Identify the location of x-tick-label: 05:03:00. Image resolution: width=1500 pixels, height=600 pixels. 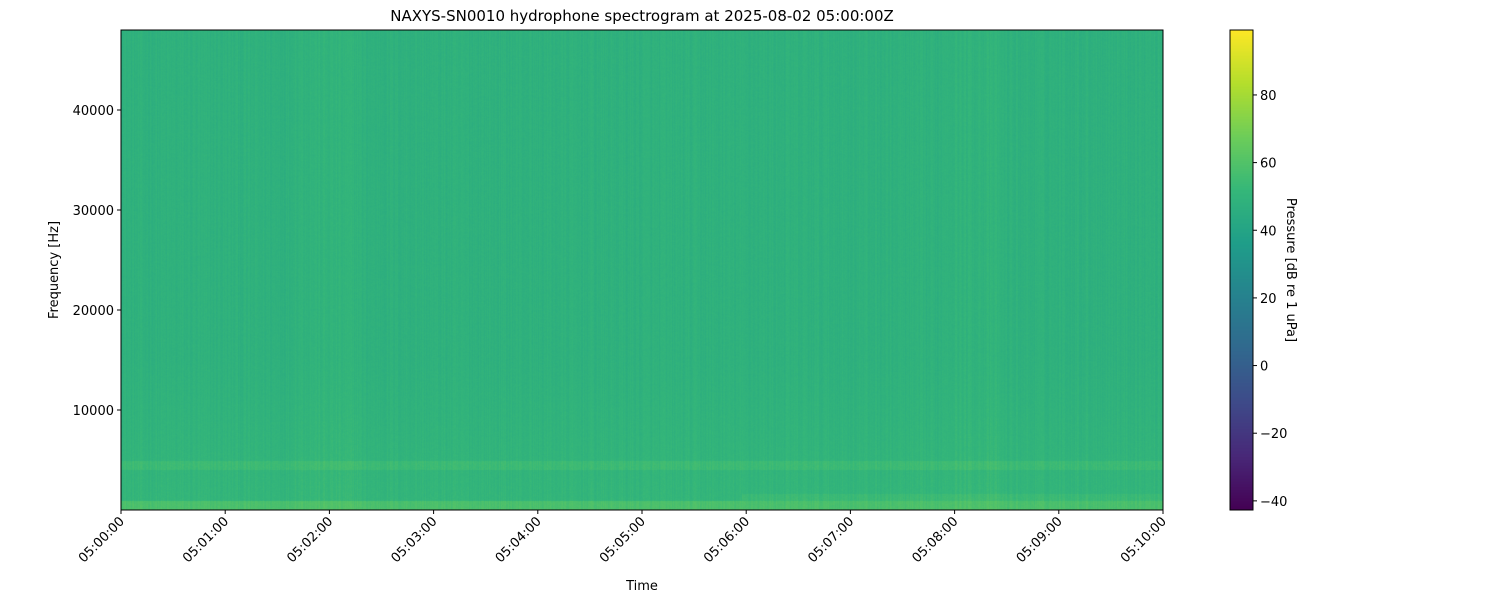
(415, 540).